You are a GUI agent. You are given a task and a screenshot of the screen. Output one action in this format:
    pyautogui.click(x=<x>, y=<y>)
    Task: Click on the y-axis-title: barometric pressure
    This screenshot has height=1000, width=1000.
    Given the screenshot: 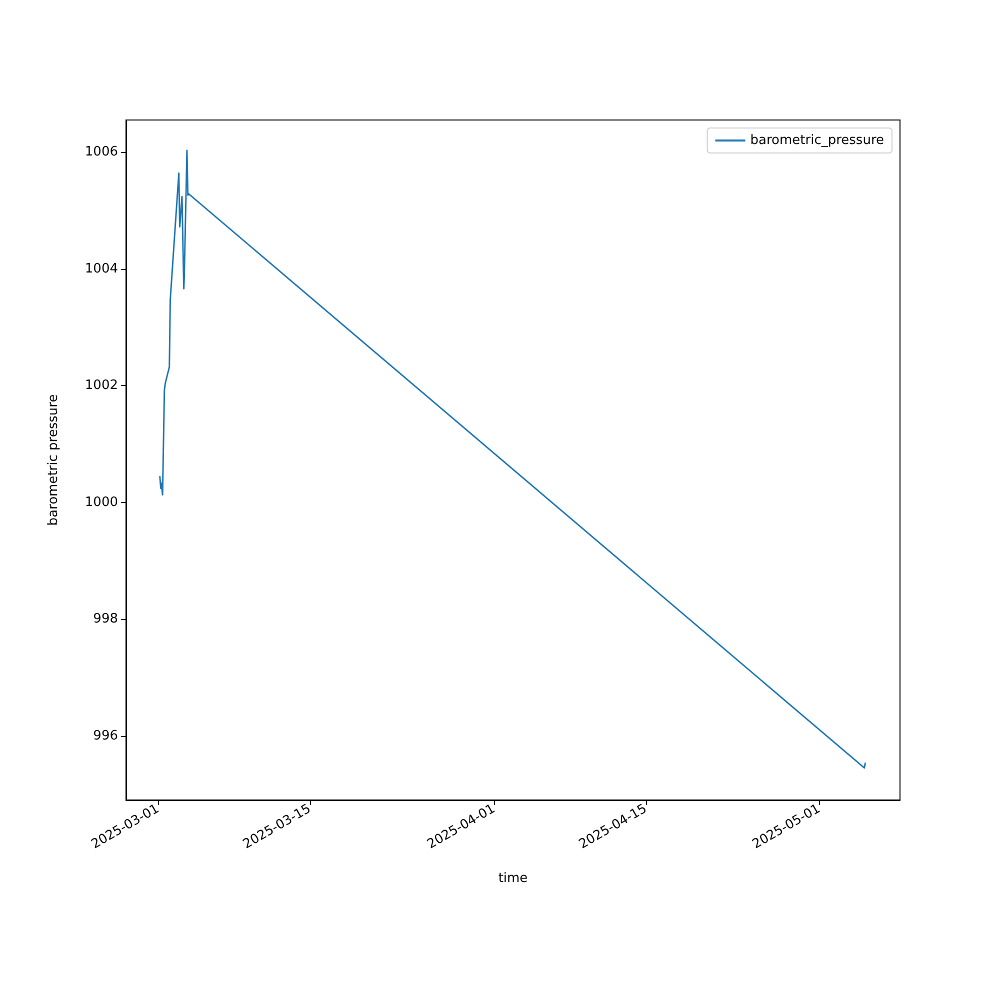 What is the action you would take?
    pyautogui.click(x=53, y=460)
    